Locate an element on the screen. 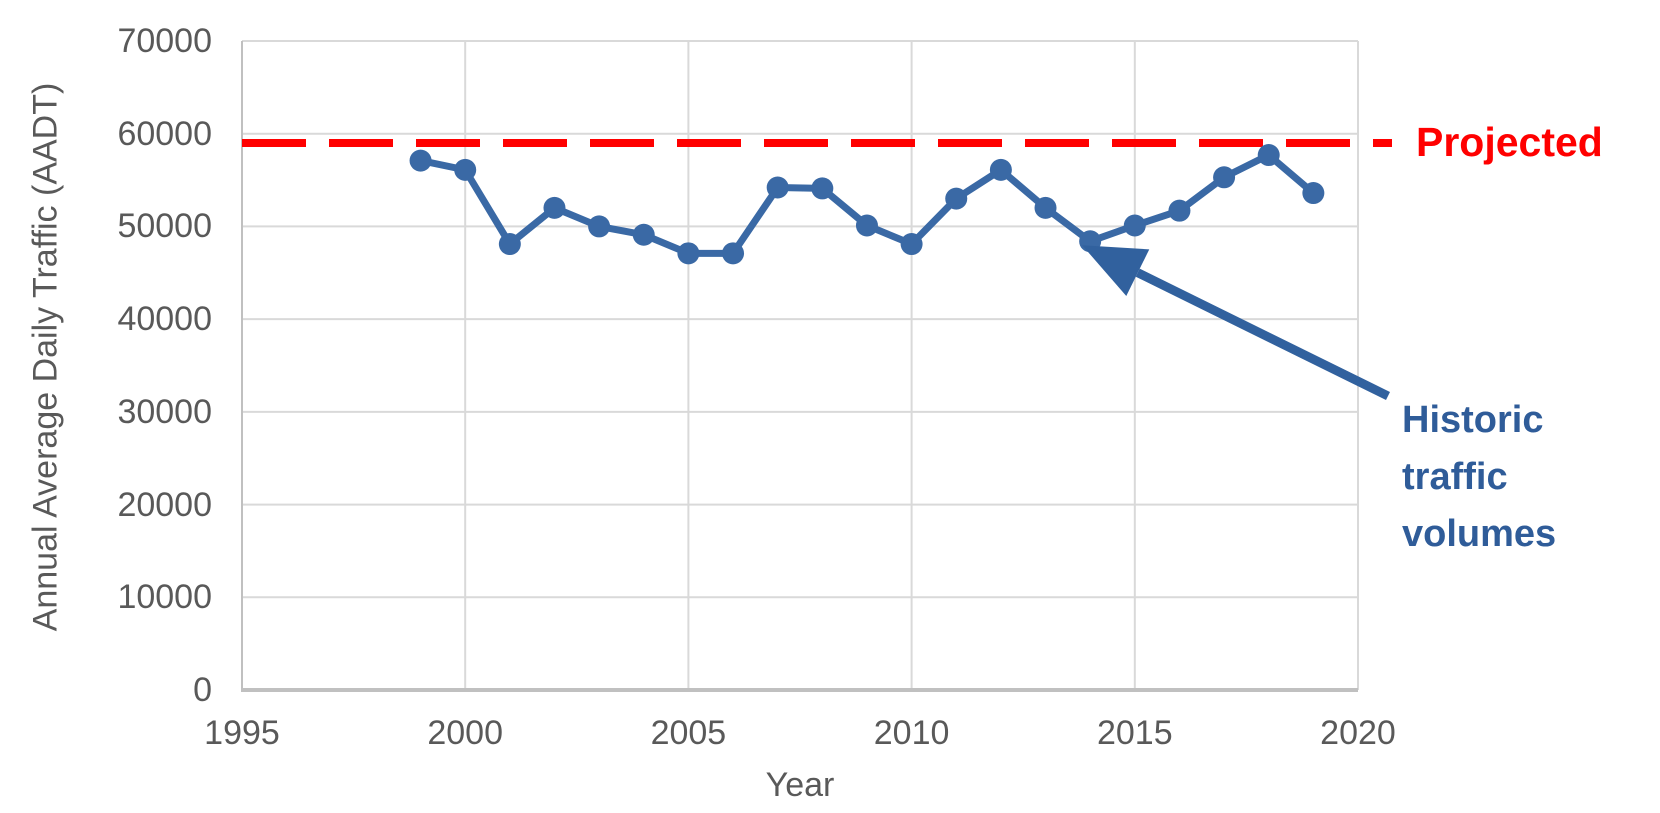  y-tick-label: 20000 is located at coordinates (164, 504).